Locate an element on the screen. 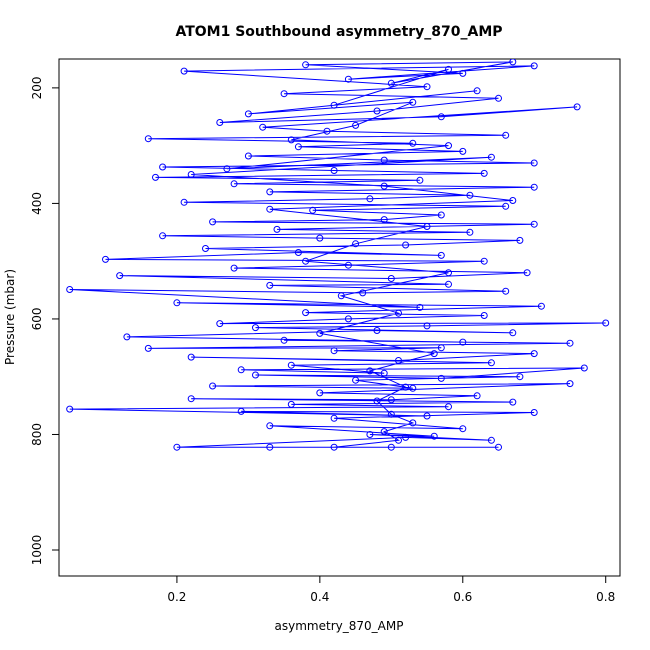 This screenshot has height=650, width=650. y-tick-label: 600 is located at coordinates (37, 318).